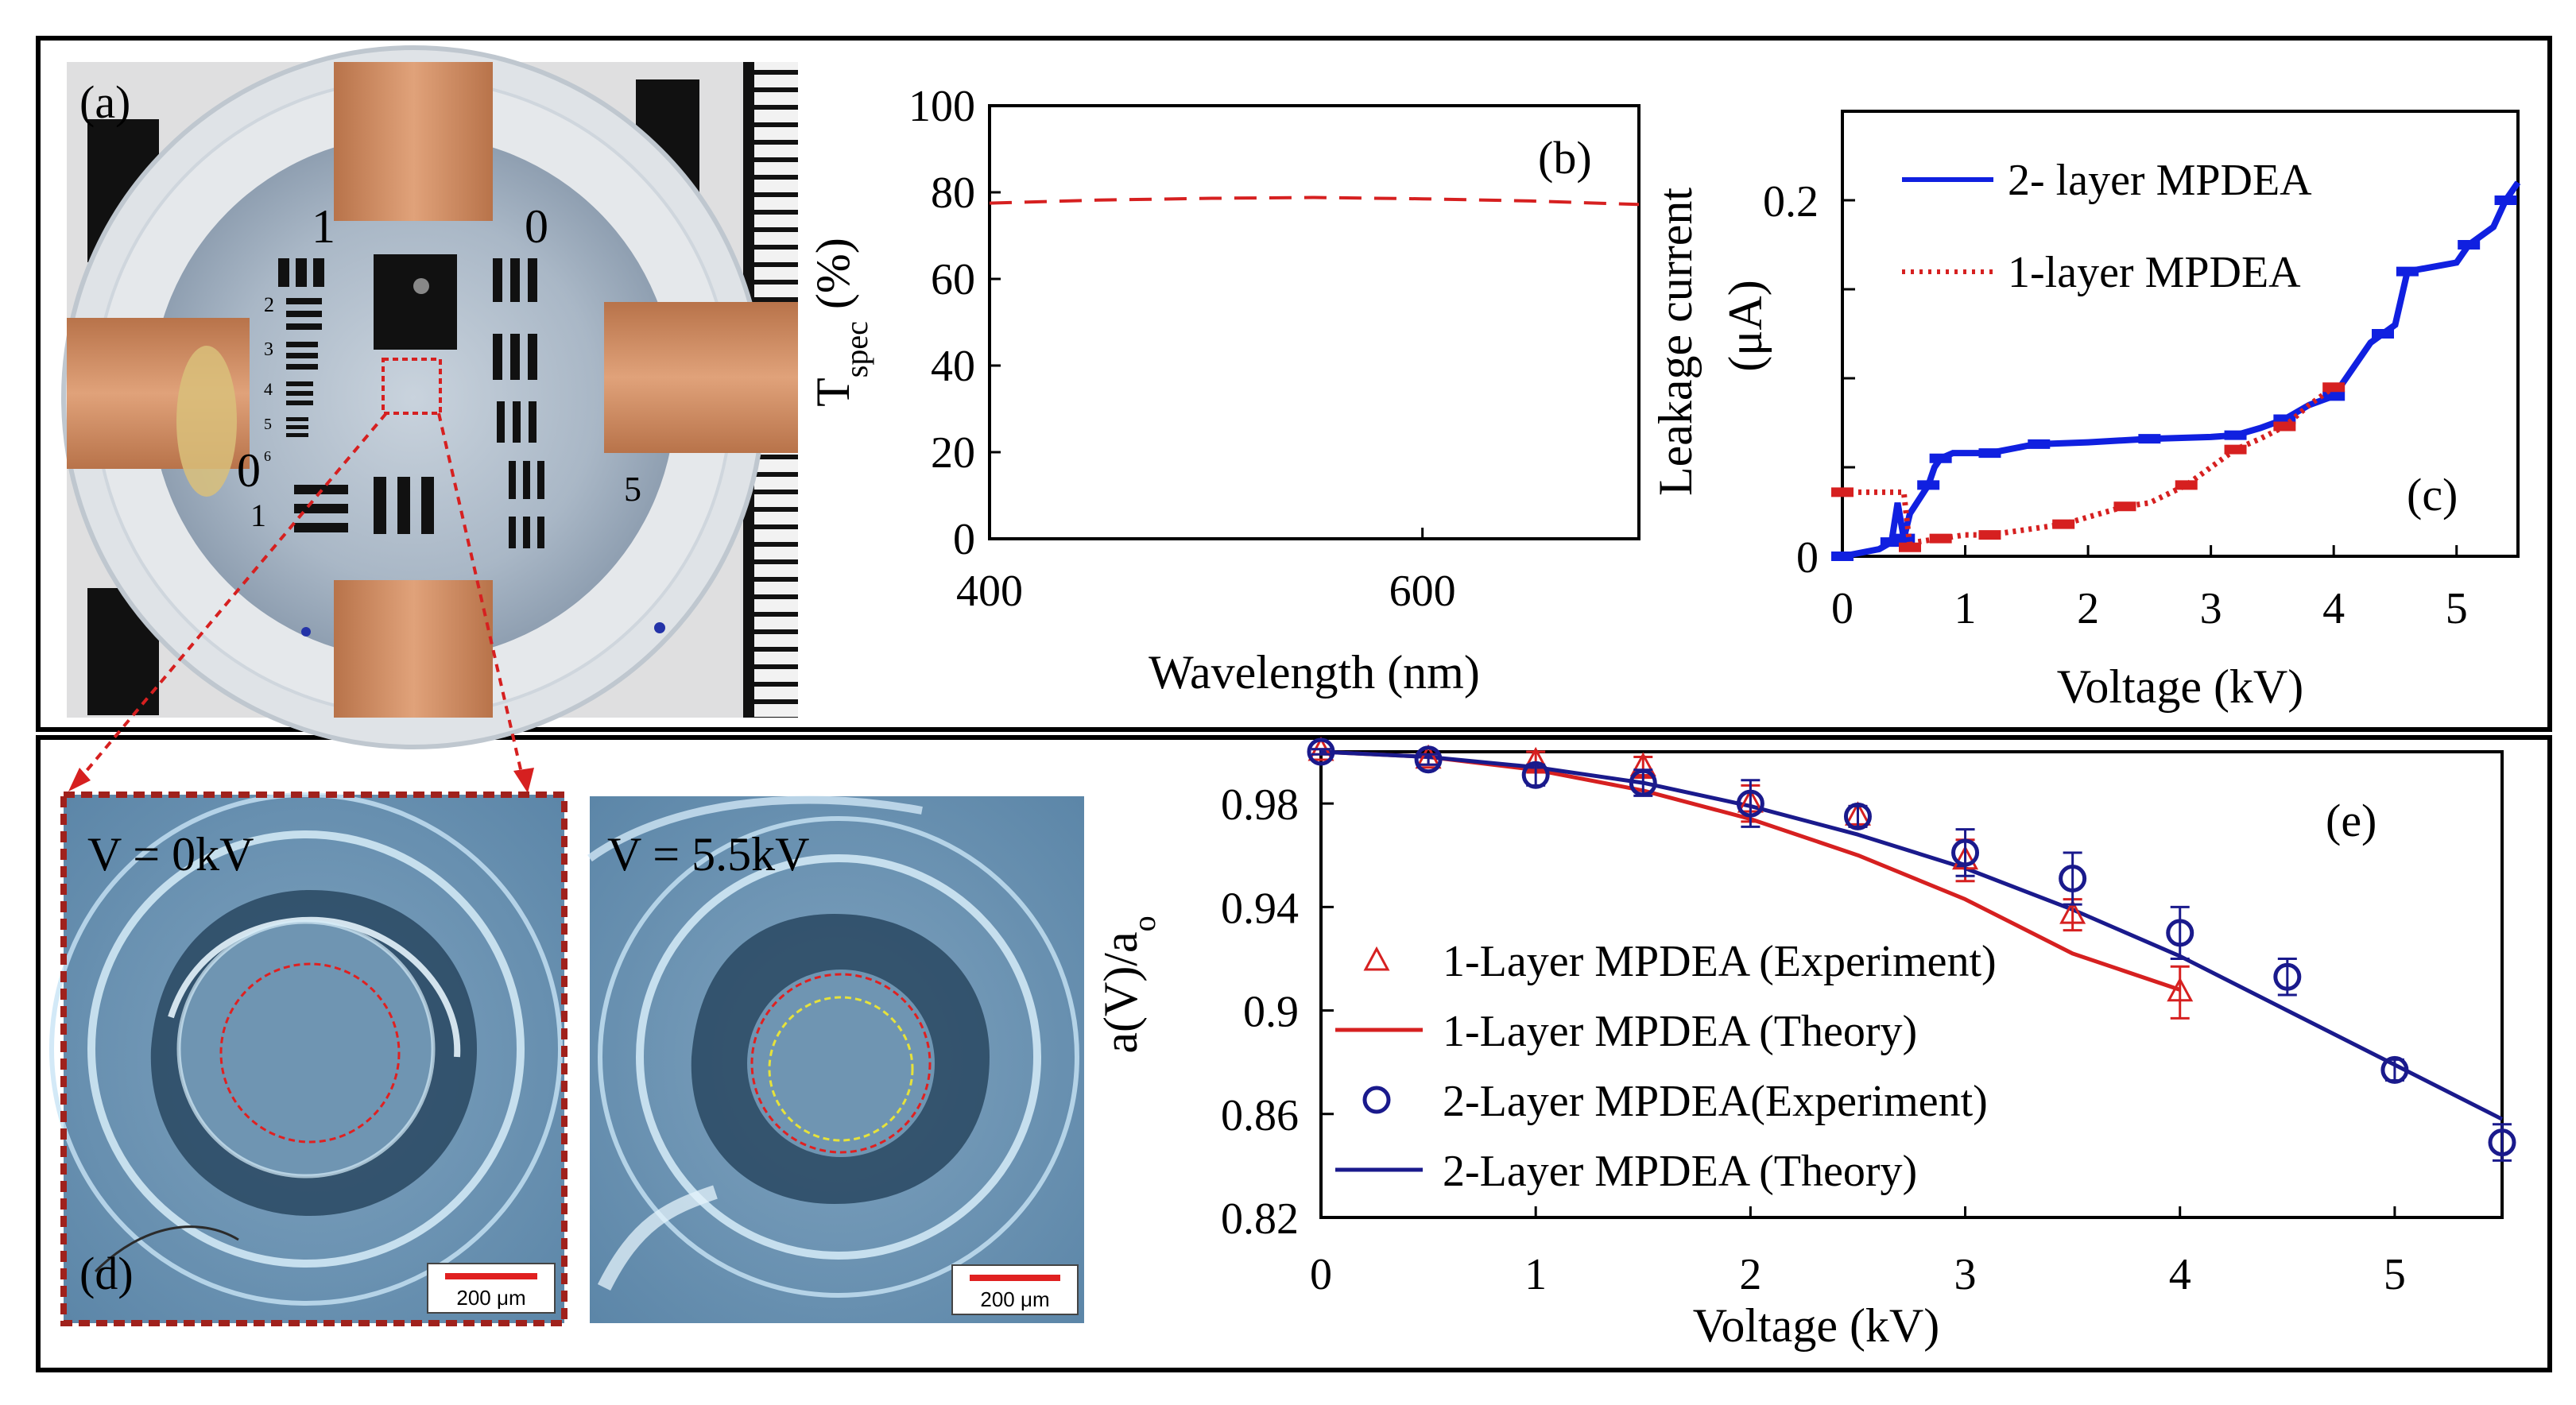 This screenshot has width=2576, height=1405. What do you see at coordinates (835, 1059) in the screenshot?
I see `photo-d-right: 200 μm V = 5.5kV` at bounding box center [835, 1059].